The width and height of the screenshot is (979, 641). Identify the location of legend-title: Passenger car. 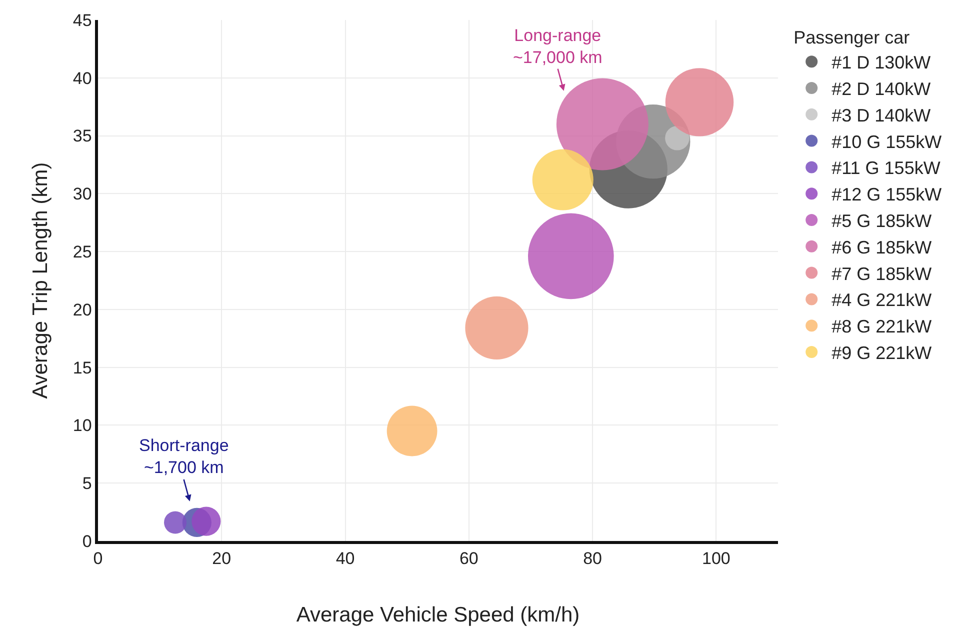
(852, 37).